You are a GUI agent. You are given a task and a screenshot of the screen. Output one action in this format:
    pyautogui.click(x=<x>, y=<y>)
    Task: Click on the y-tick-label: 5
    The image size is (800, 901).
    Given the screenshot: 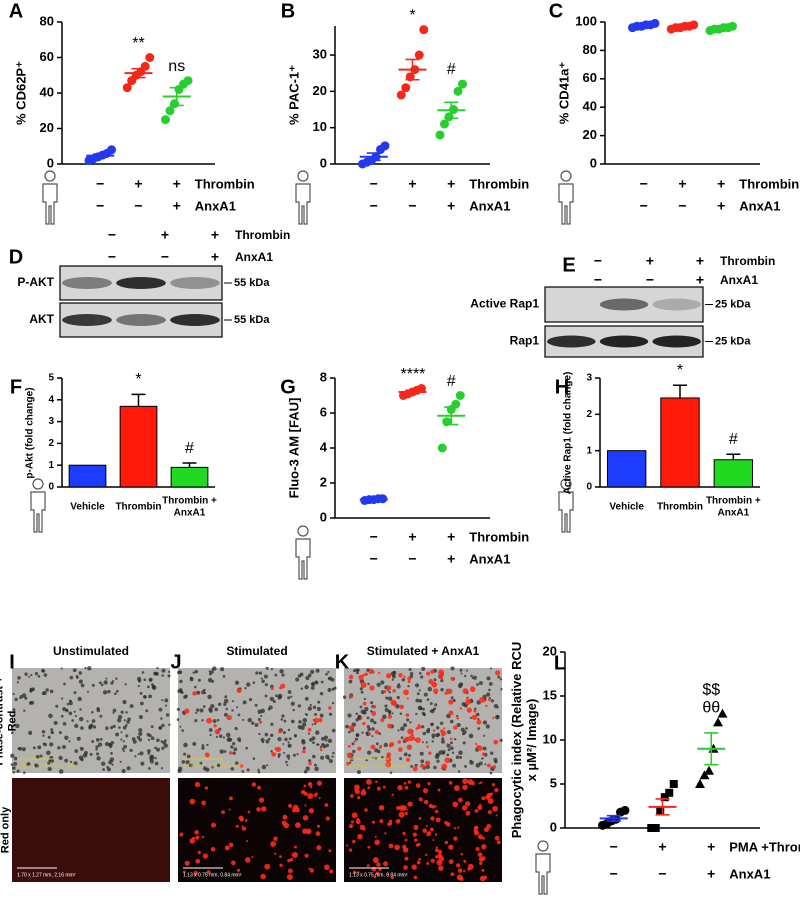 What is the action you would take?
    pyautogui.click(x=553, y=782)
    